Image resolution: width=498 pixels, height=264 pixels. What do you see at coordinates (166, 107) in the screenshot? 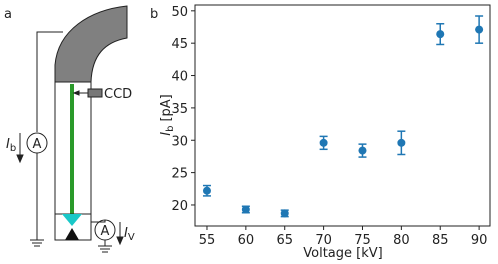
I see `y-label-unit: [pA]` at bounding box center [166, 107].